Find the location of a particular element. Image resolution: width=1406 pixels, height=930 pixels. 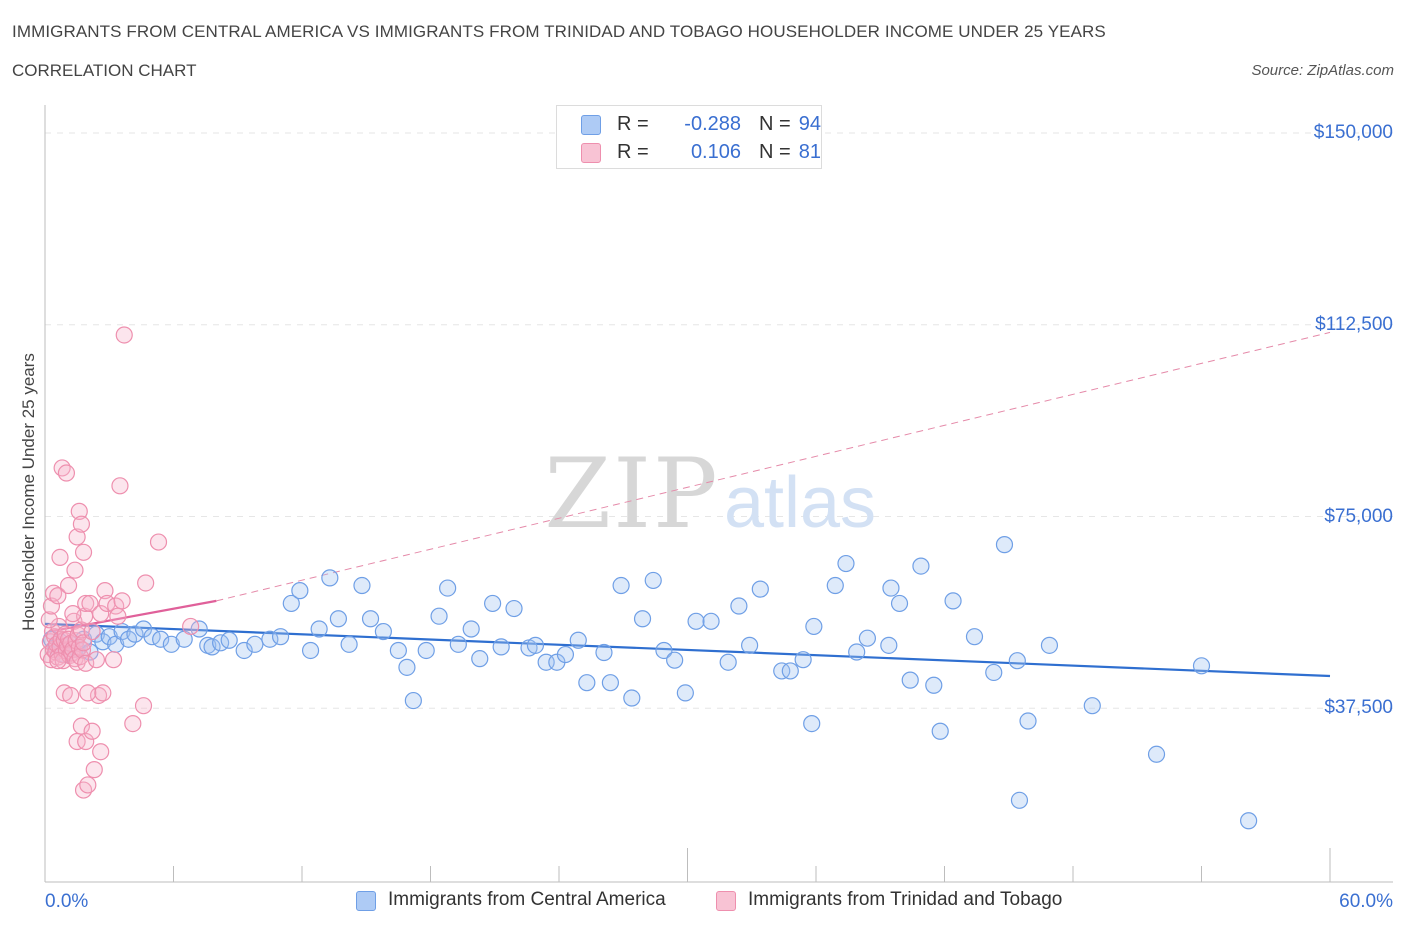

x-tick-min: 0.0% is located at coordinates (67, 901).